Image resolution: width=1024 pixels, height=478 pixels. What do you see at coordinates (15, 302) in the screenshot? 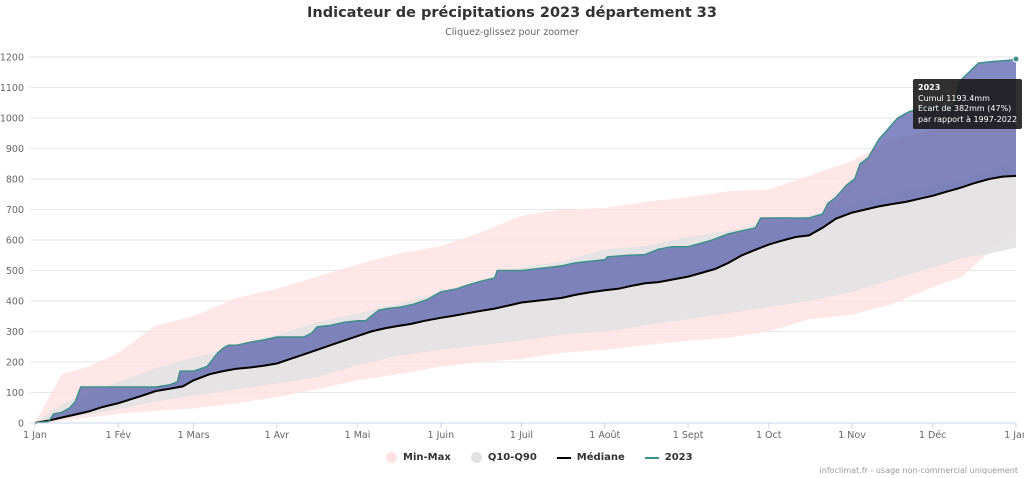
I see `y-tick-label: 400` at bounding box center [15, 302].